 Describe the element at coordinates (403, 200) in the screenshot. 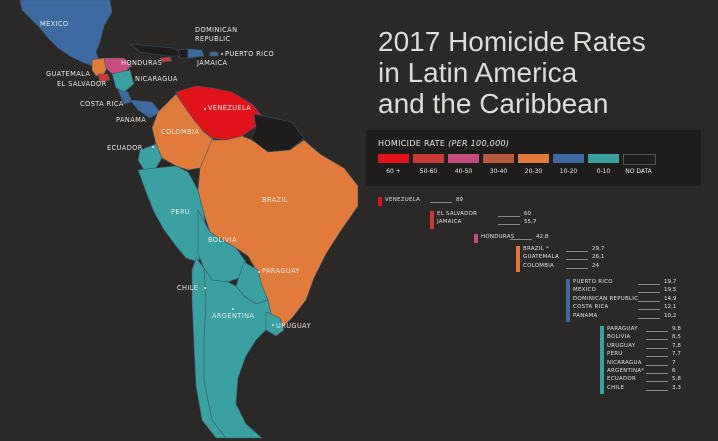

I see `ranking-country: VENEZUELA` at that location.